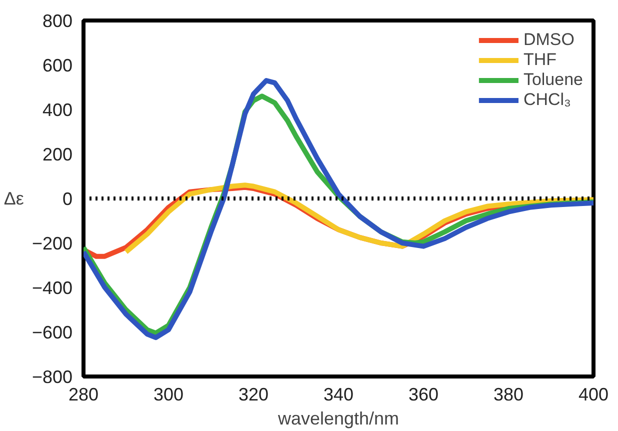 This screenshot has height=431, width=618. Describe the element at coordinates (52, 332) in the screenshot. I see `y-tick-label: −600` at that location.